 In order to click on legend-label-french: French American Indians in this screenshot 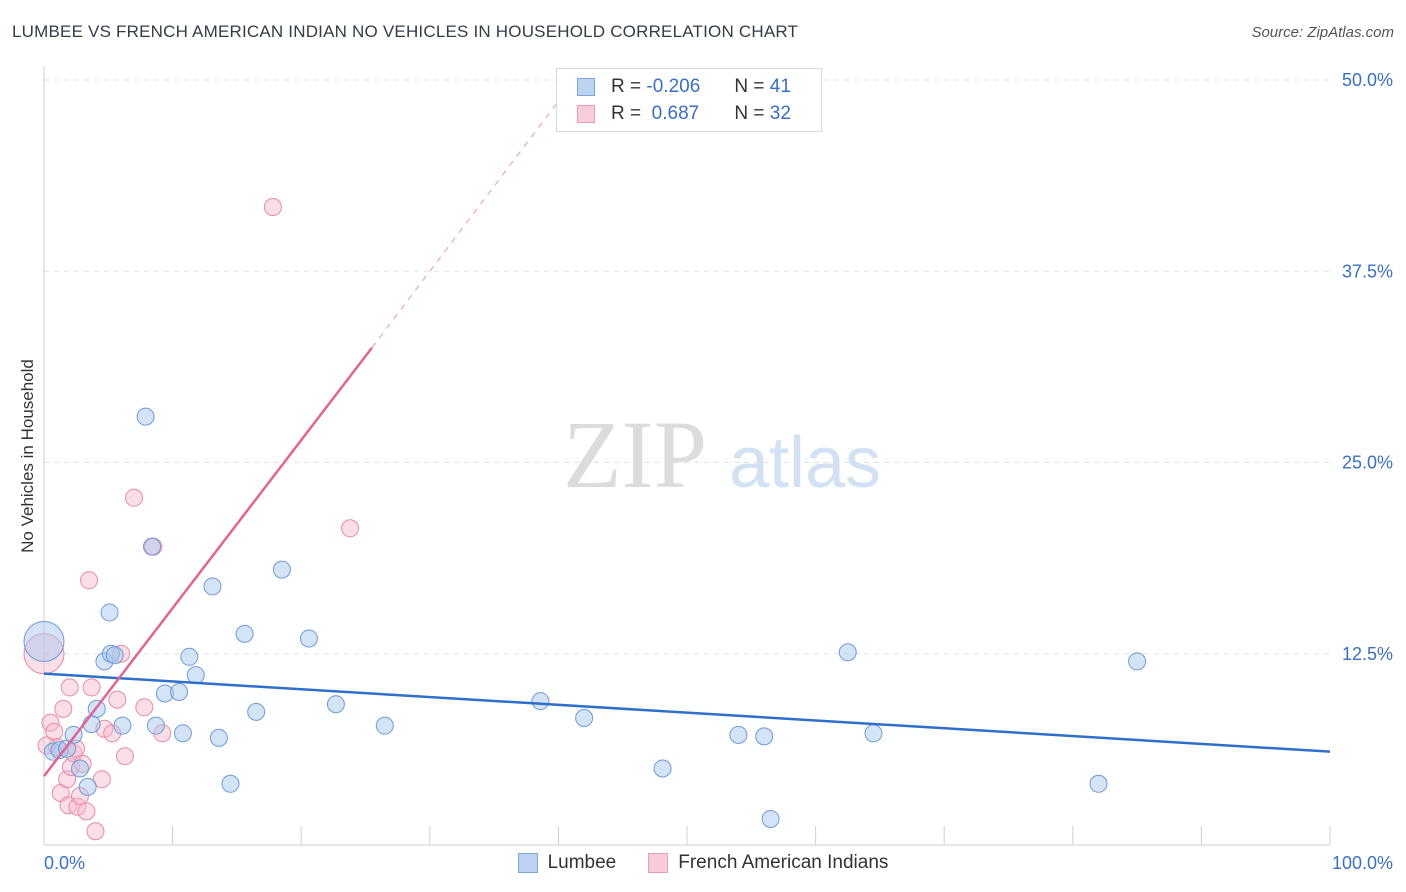, I will do `click(783, 862)`.